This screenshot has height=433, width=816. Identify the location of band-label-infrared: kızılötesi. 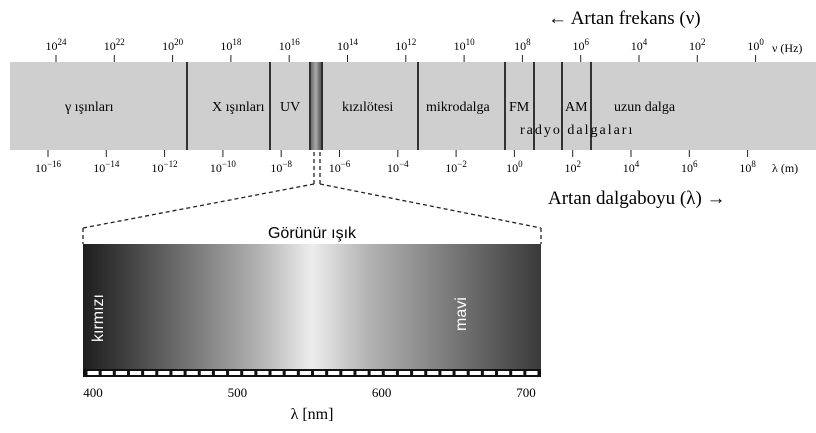
(367, 107).